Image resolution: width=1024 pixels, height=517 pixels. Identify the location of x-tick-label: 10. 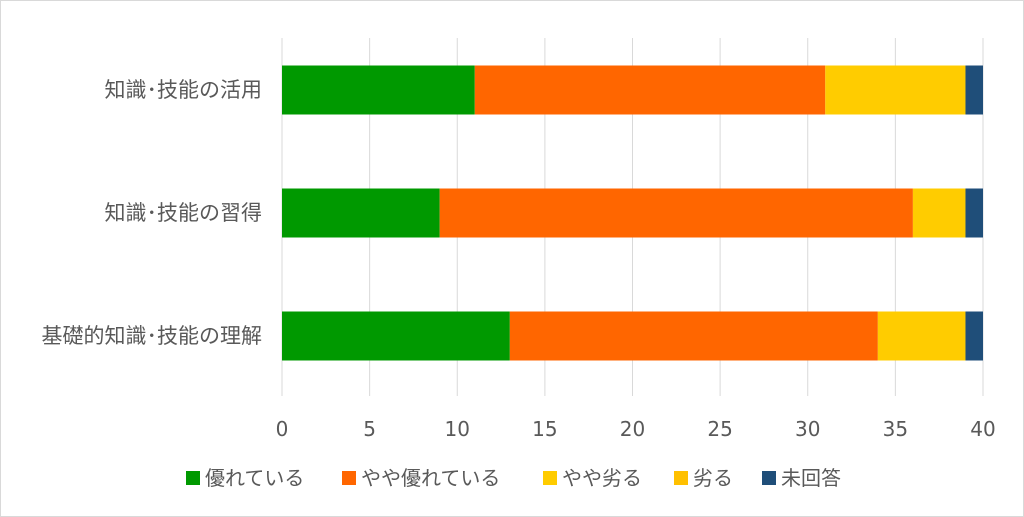
(457, 429).